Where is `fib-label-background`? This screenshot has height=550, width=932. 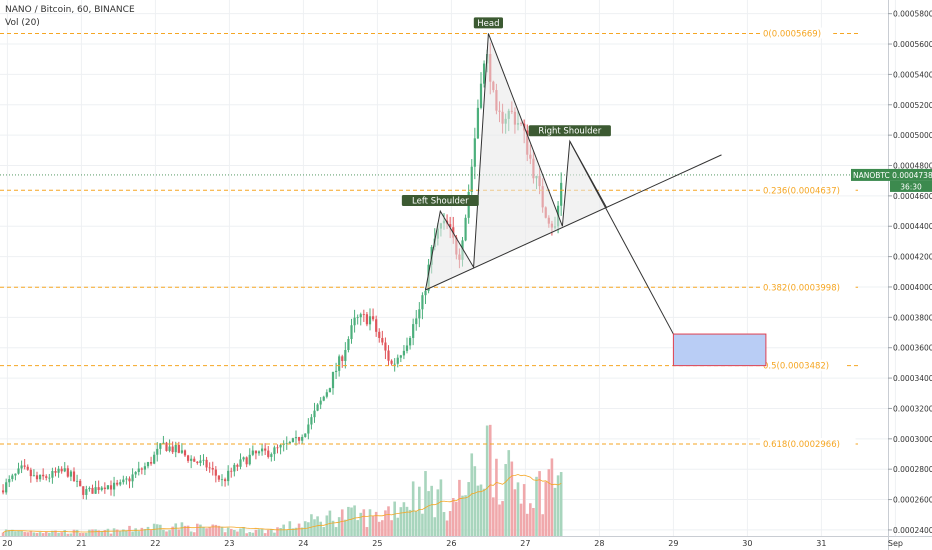
fib-label-background is located at coordinates (802, 365).